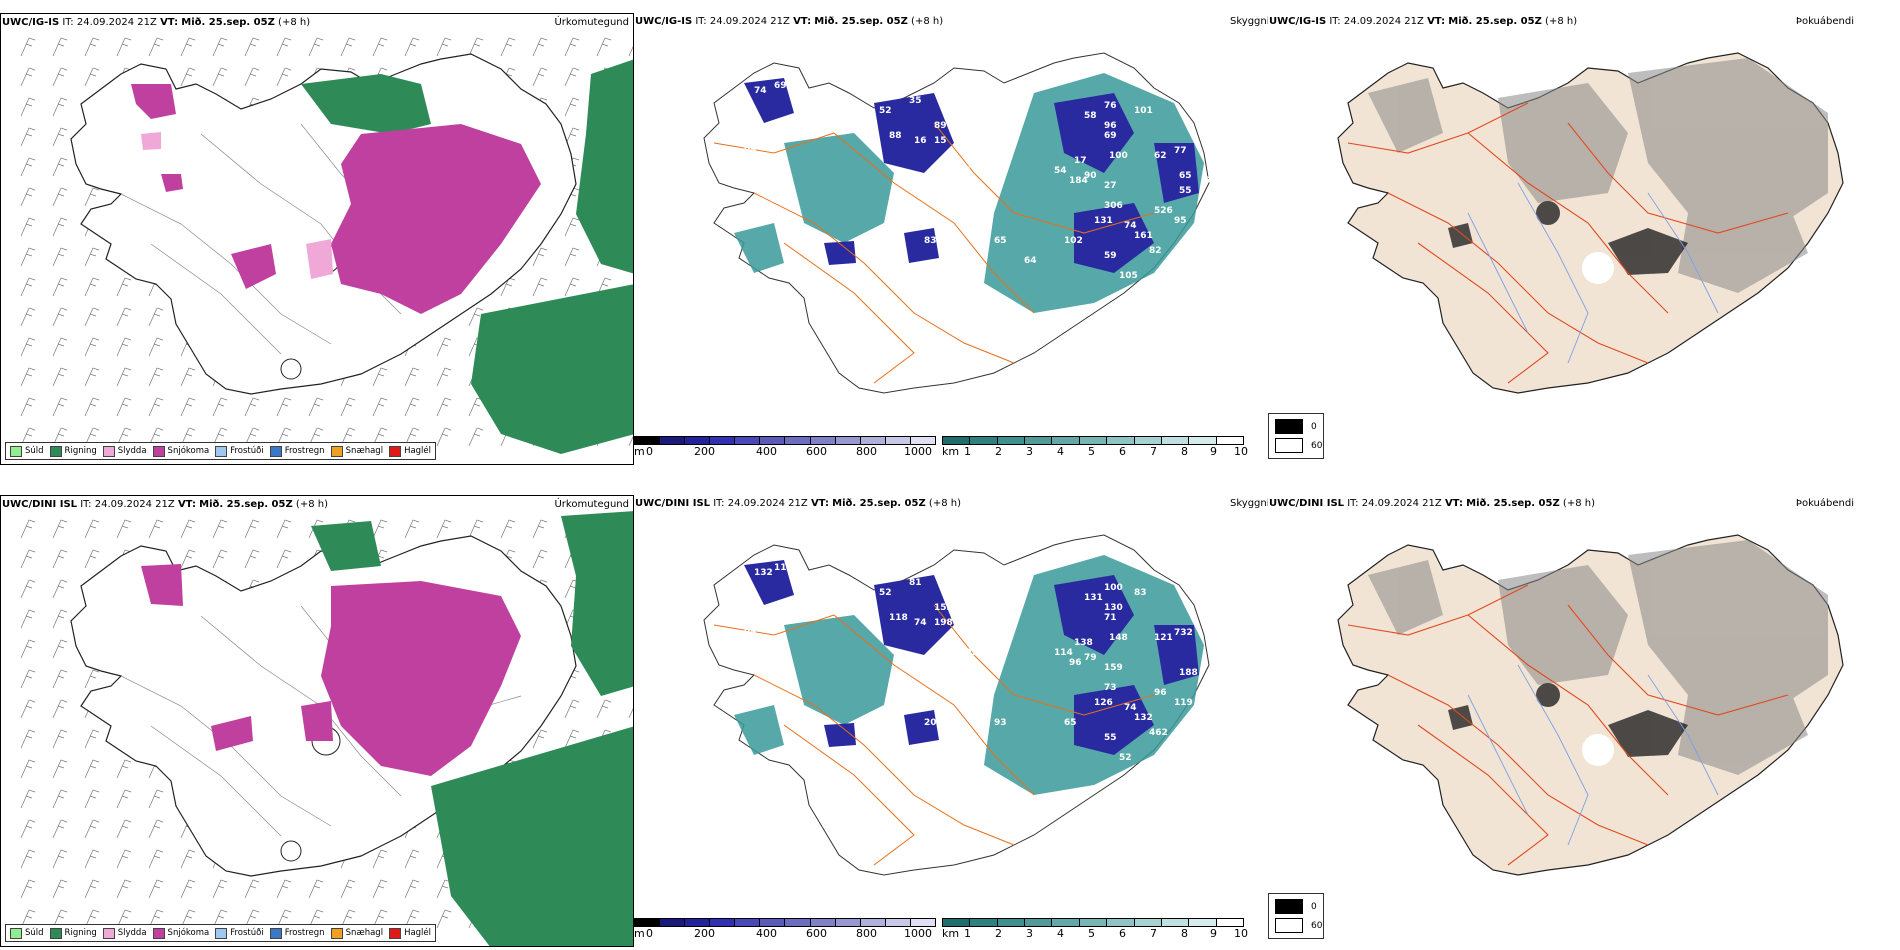  I want to click on cloudbase-height-label: 48, so click(950, 191).